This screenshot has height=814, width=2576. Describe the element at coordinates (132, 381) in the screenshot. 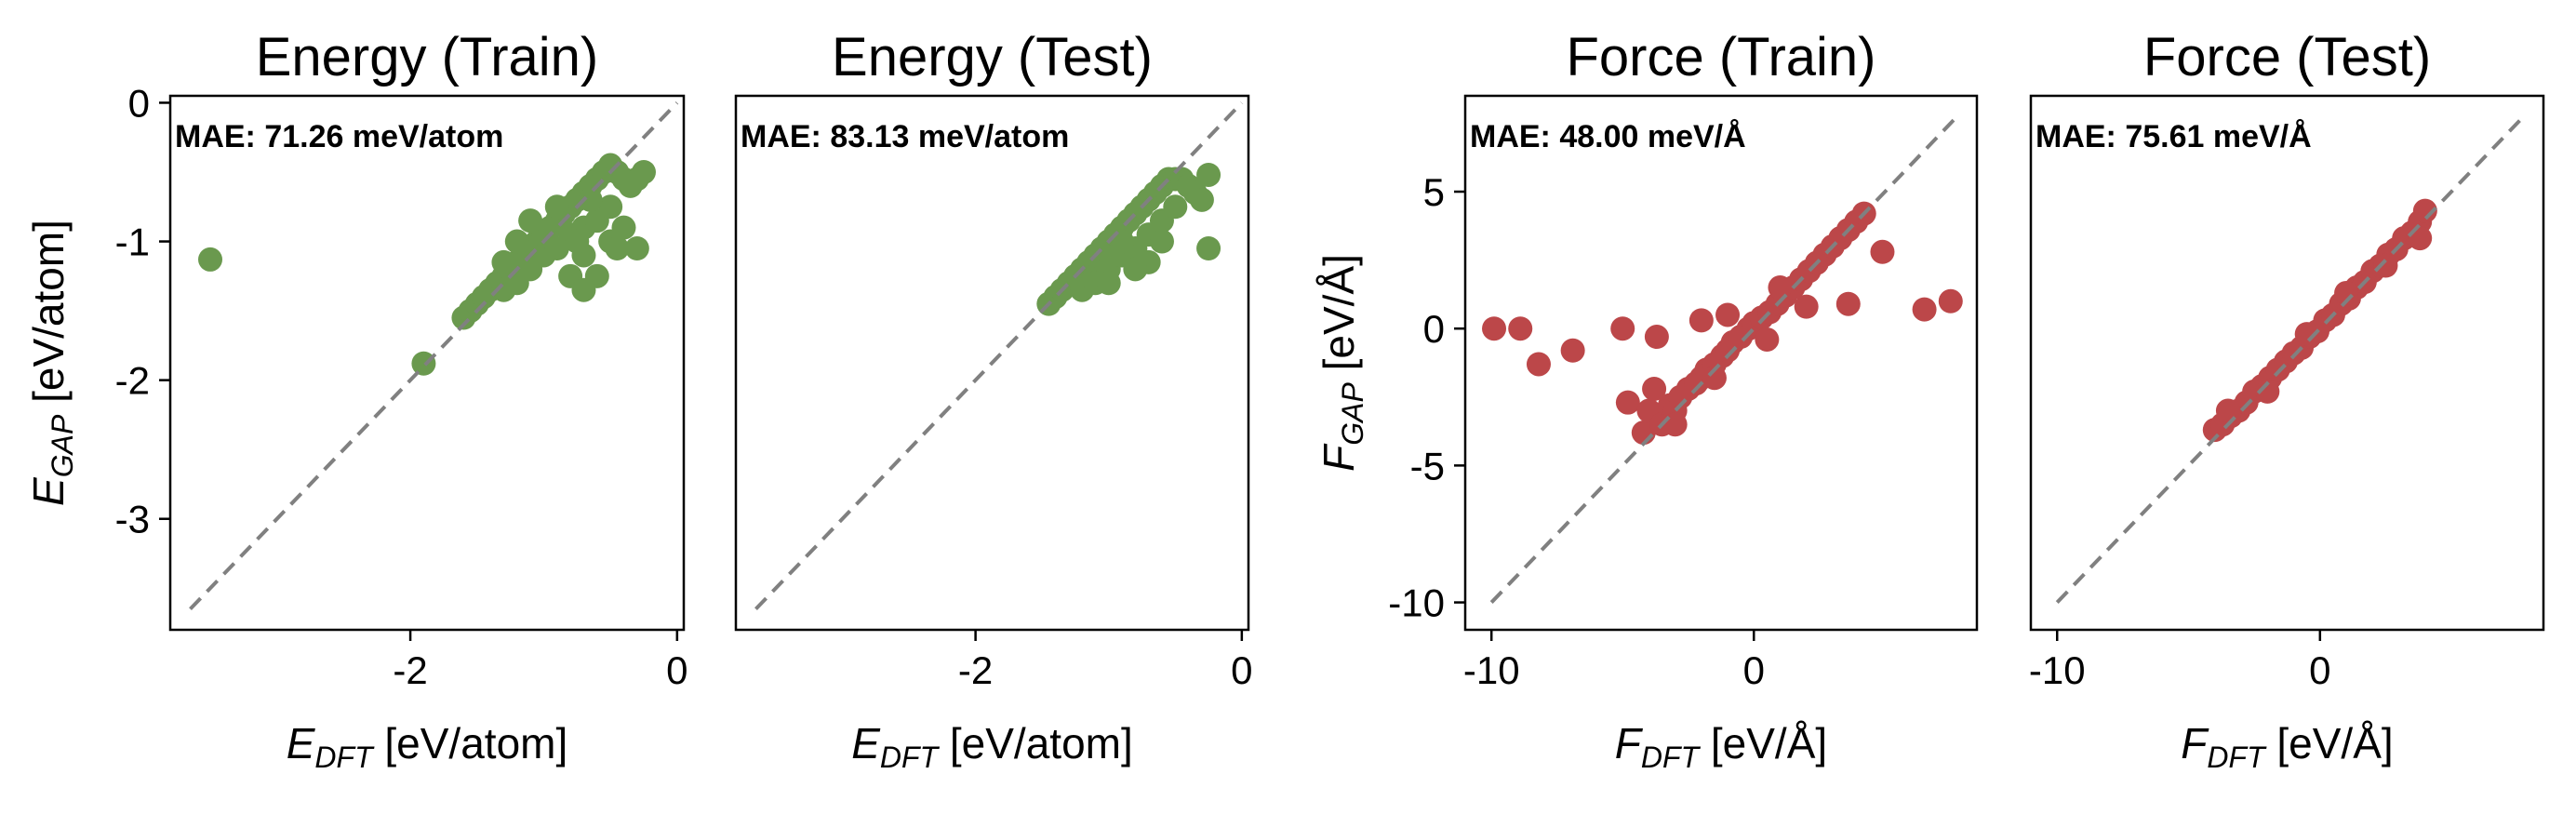

I see `y-tick-label: -2` at that location.